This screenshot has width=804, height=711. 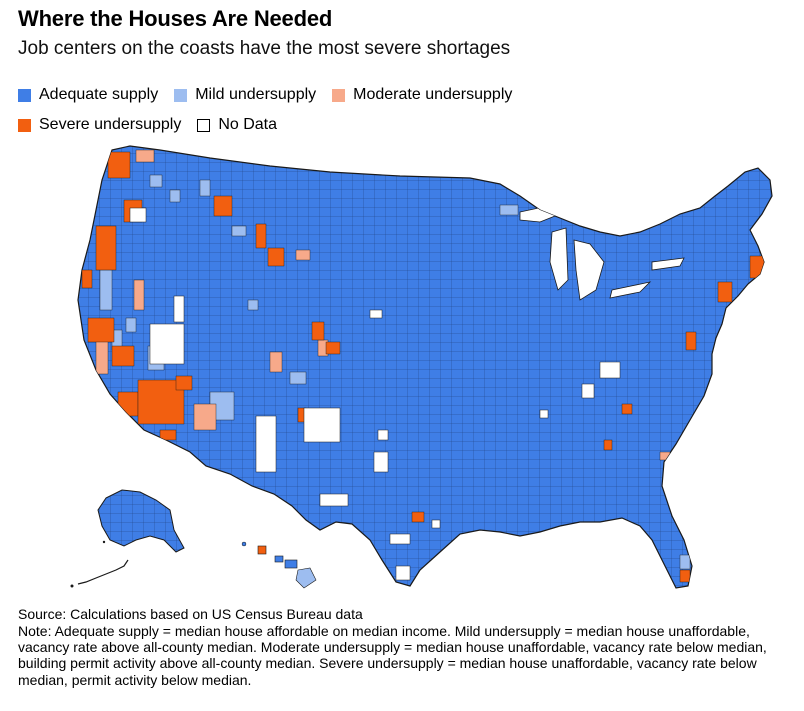 I want to click on legend-item-severe: Severe undersupply, so click(x=99, y=125).